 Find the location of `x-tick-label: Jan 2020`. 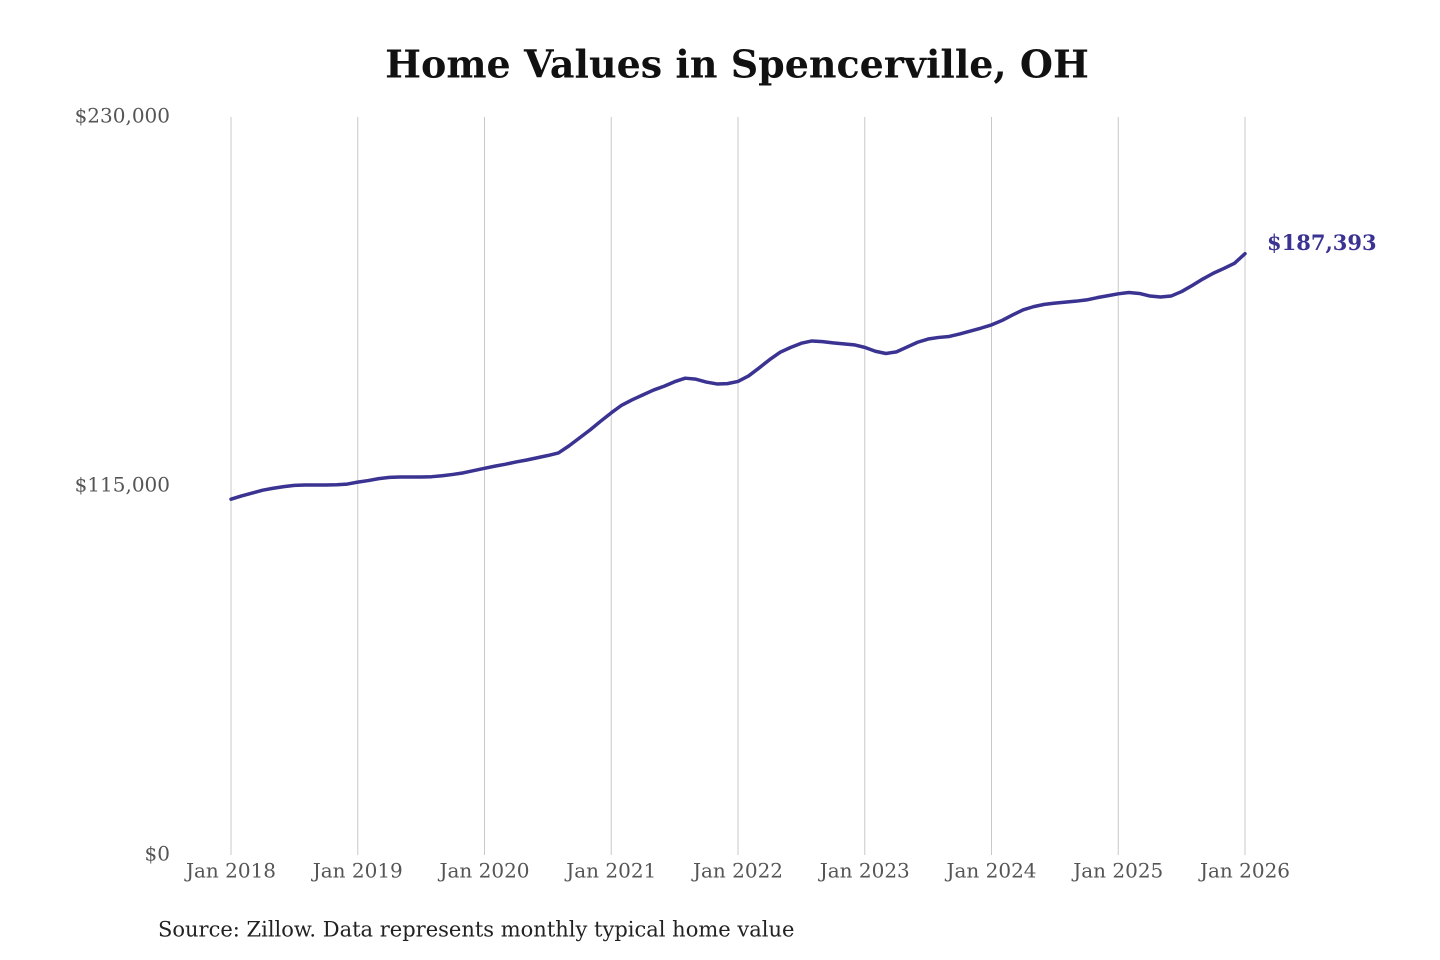

x-tick-label: Jan 2020 is located at coordinates (483, 871).